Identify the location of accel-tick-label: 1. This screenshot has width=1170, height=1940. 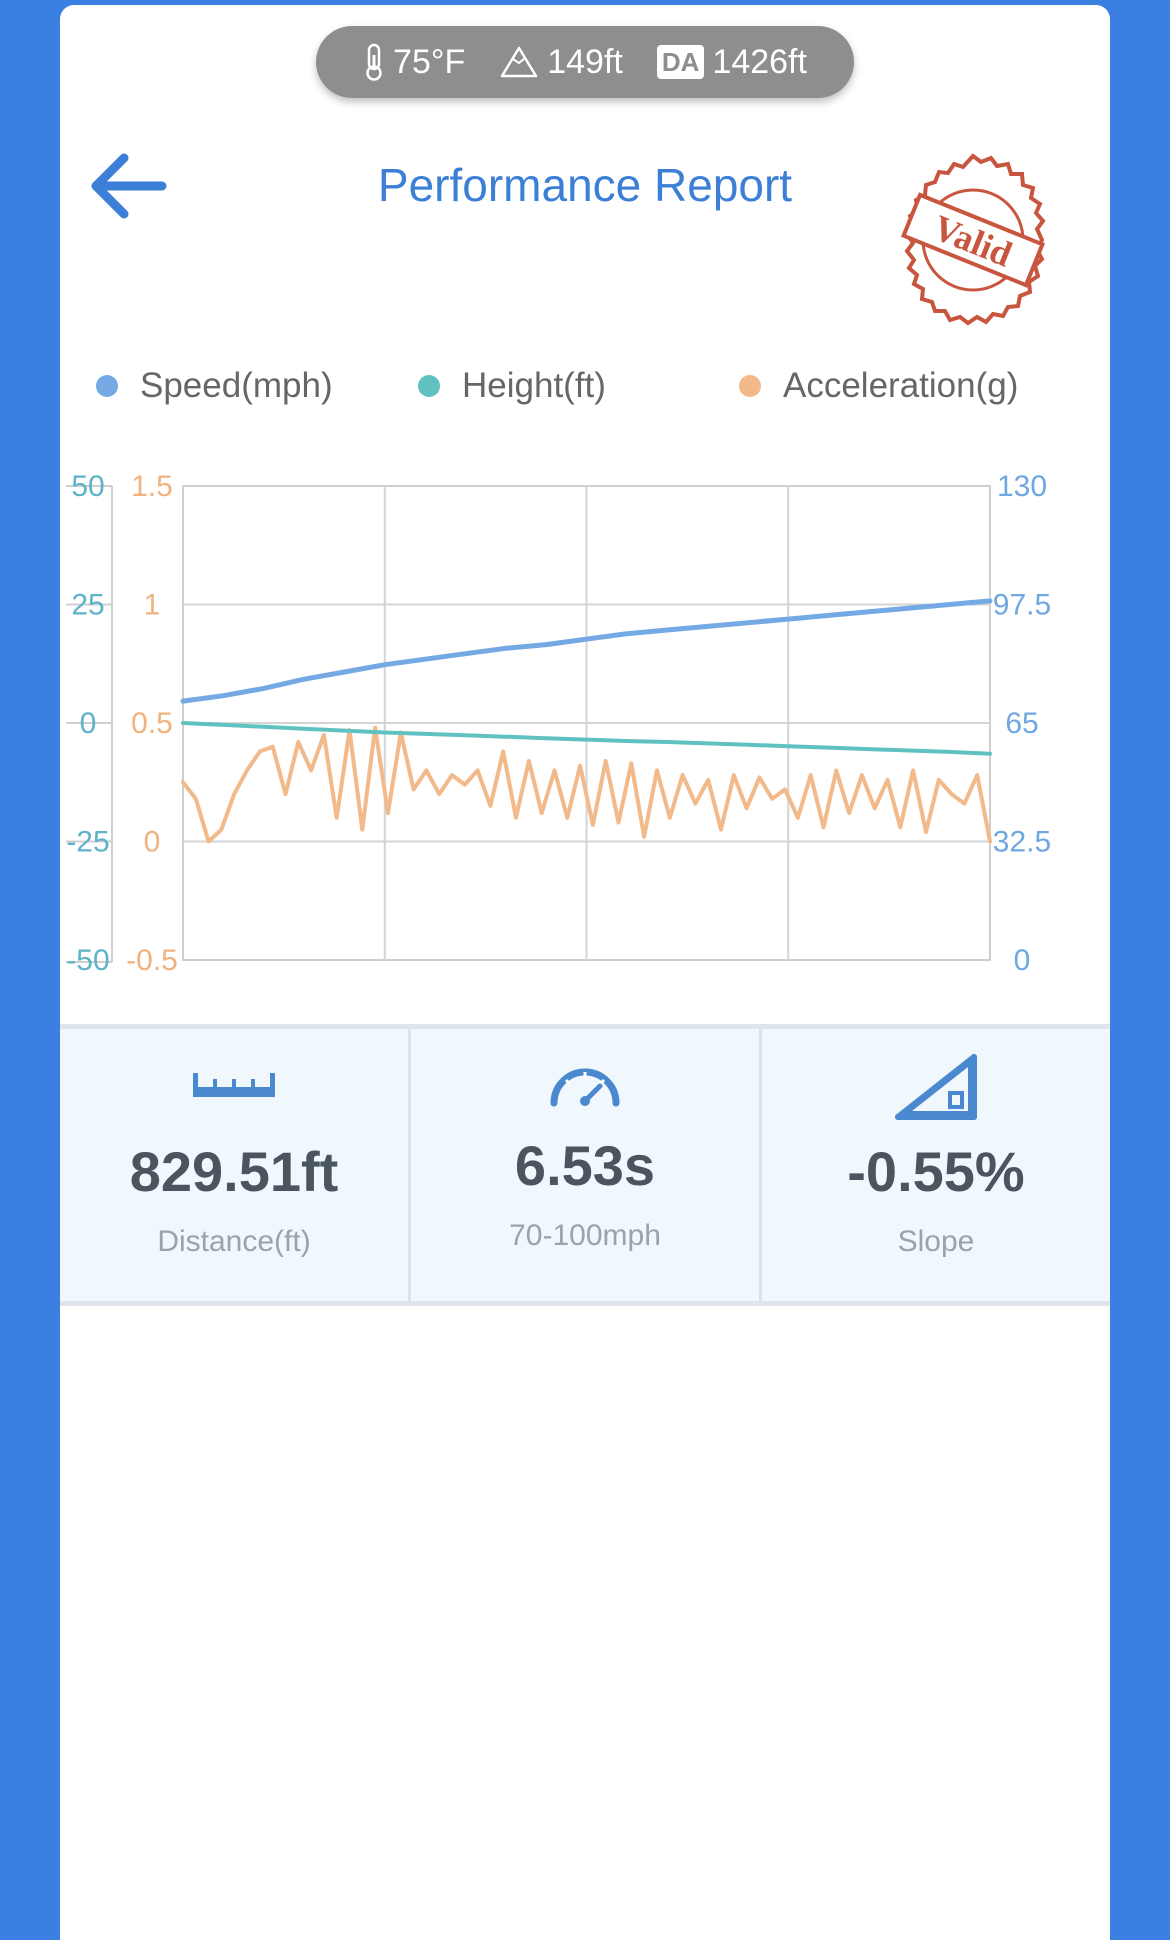
(152, 605).